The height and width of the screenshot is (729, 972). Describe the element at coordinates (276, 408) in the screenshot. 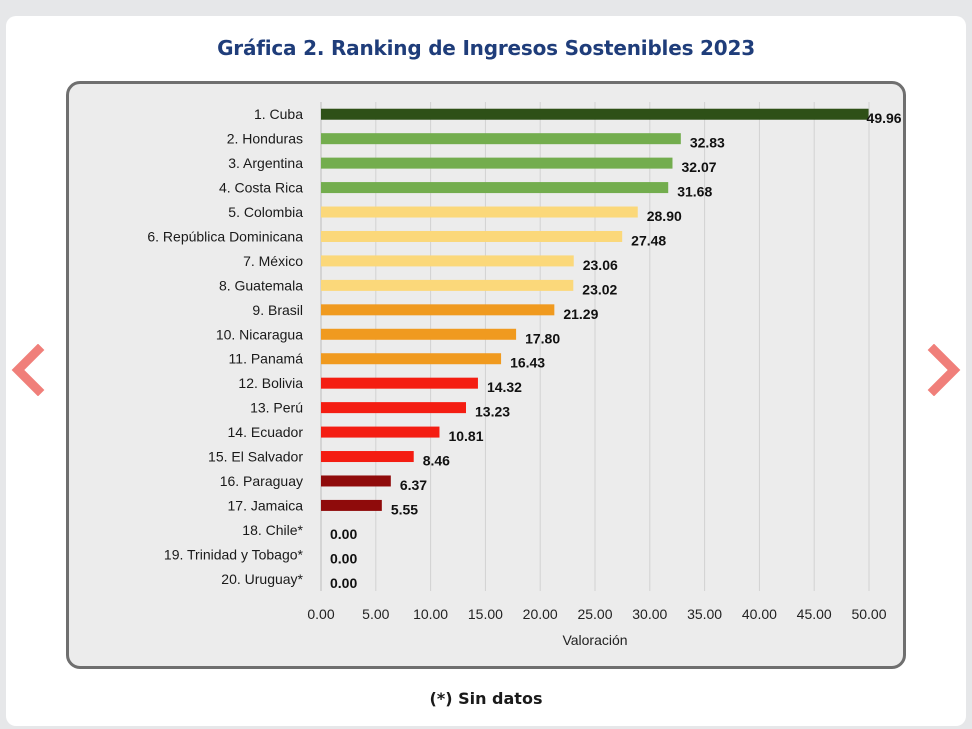

I see `category-label: 13. Perú` at that location.